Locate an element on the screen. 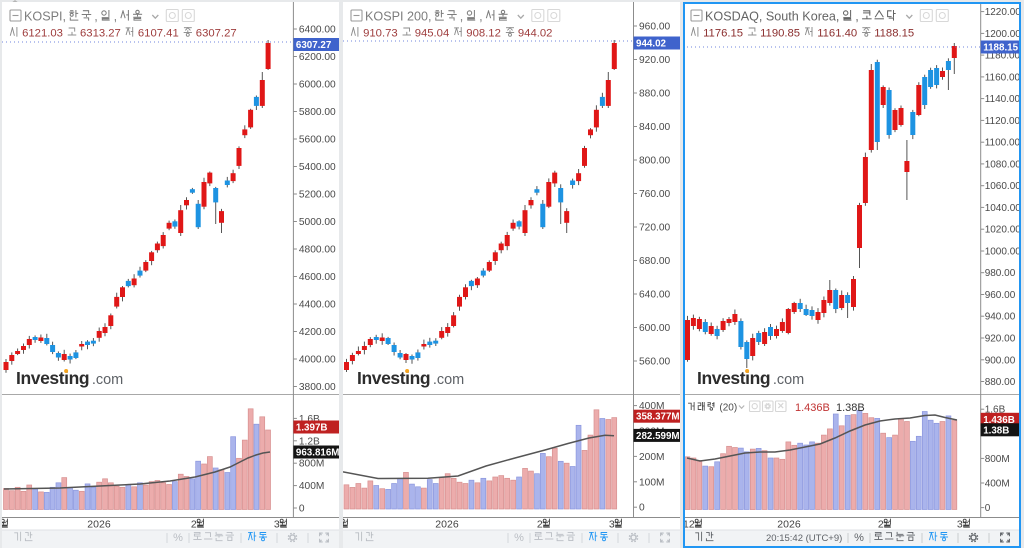 The image size is (1024, 548). svg-text: 5400.00 is located at coordinates (317, 167).